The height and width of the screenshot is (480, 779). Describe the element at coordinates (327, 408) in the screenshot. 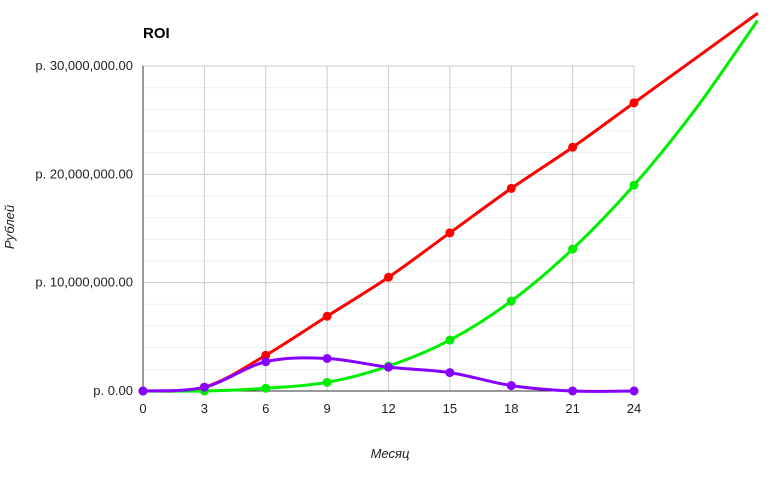

I see `x-tick-label: 9` at that location.